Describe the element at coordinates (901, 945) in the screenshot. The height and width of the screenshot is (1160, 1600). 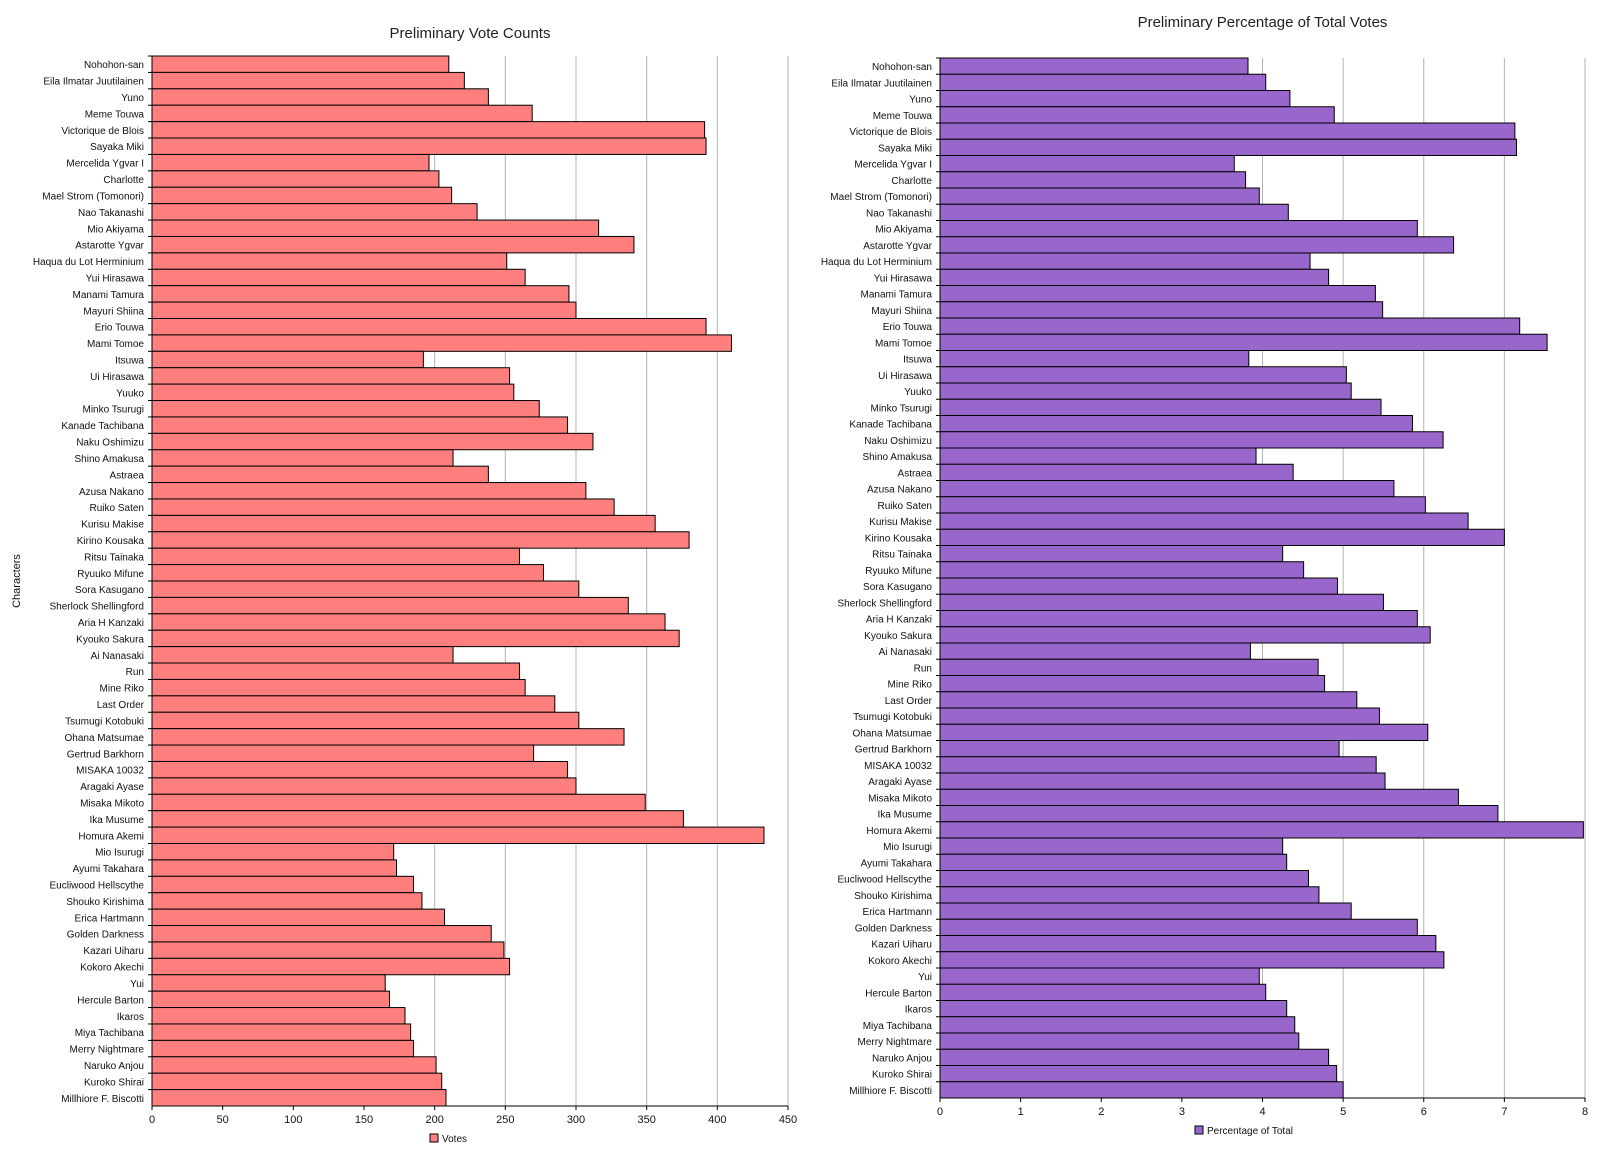
I see `category-label: Kazari Uiharu` at that location.